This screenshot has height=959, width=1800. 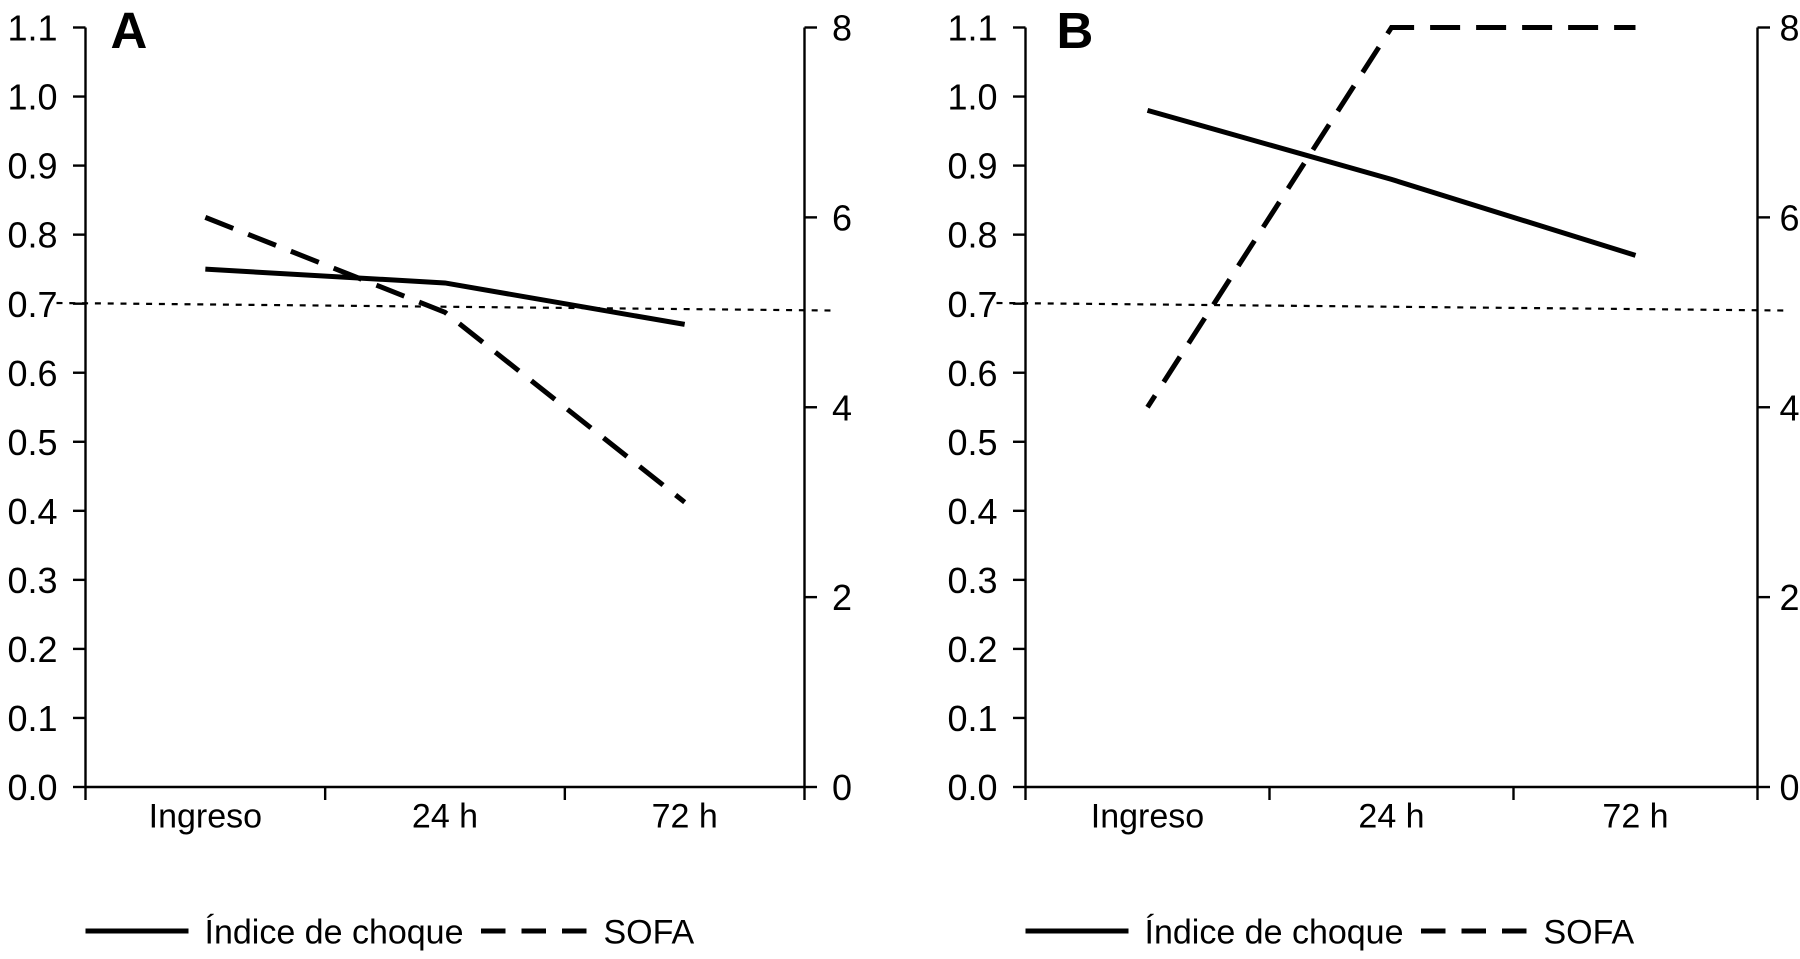 I want to click on panel-letter-A: A, so click(x=129, y=30).